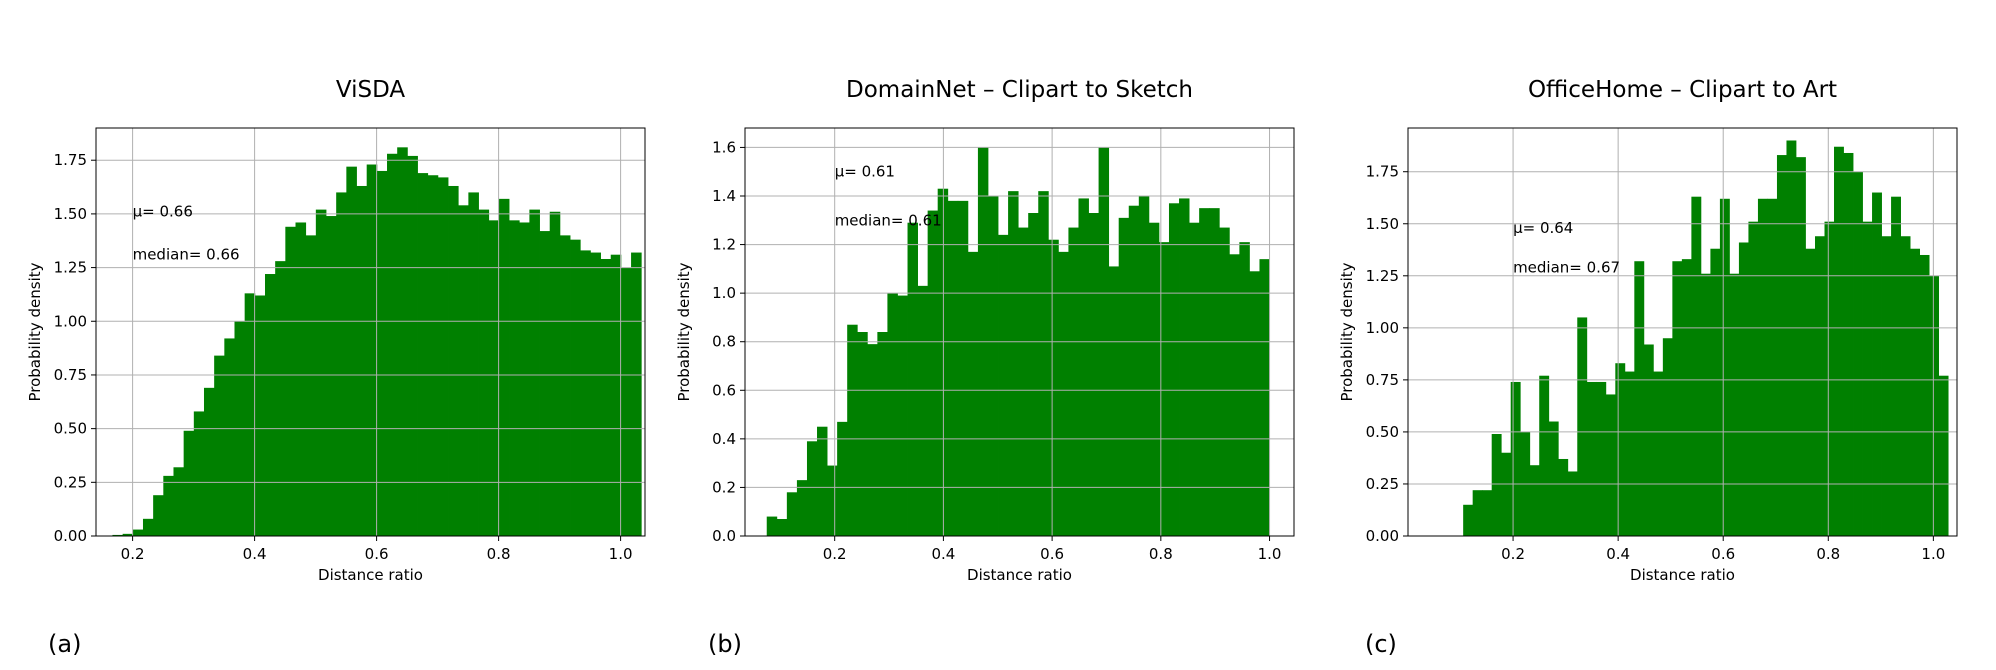  What do you see at coordinates (724, 342) in the screenshot?
I see `y-tick-label: 0.8` at bounding box center [724, 342].